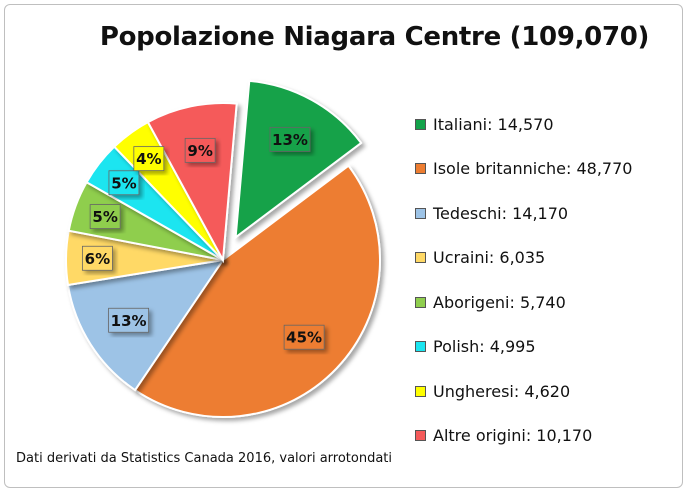 The image size is (689, 494). Describe the element at coordinates (374, 37) in the screenshot. I see `chart-title: Popolazione Niagara Centre (109,070)` at that location.